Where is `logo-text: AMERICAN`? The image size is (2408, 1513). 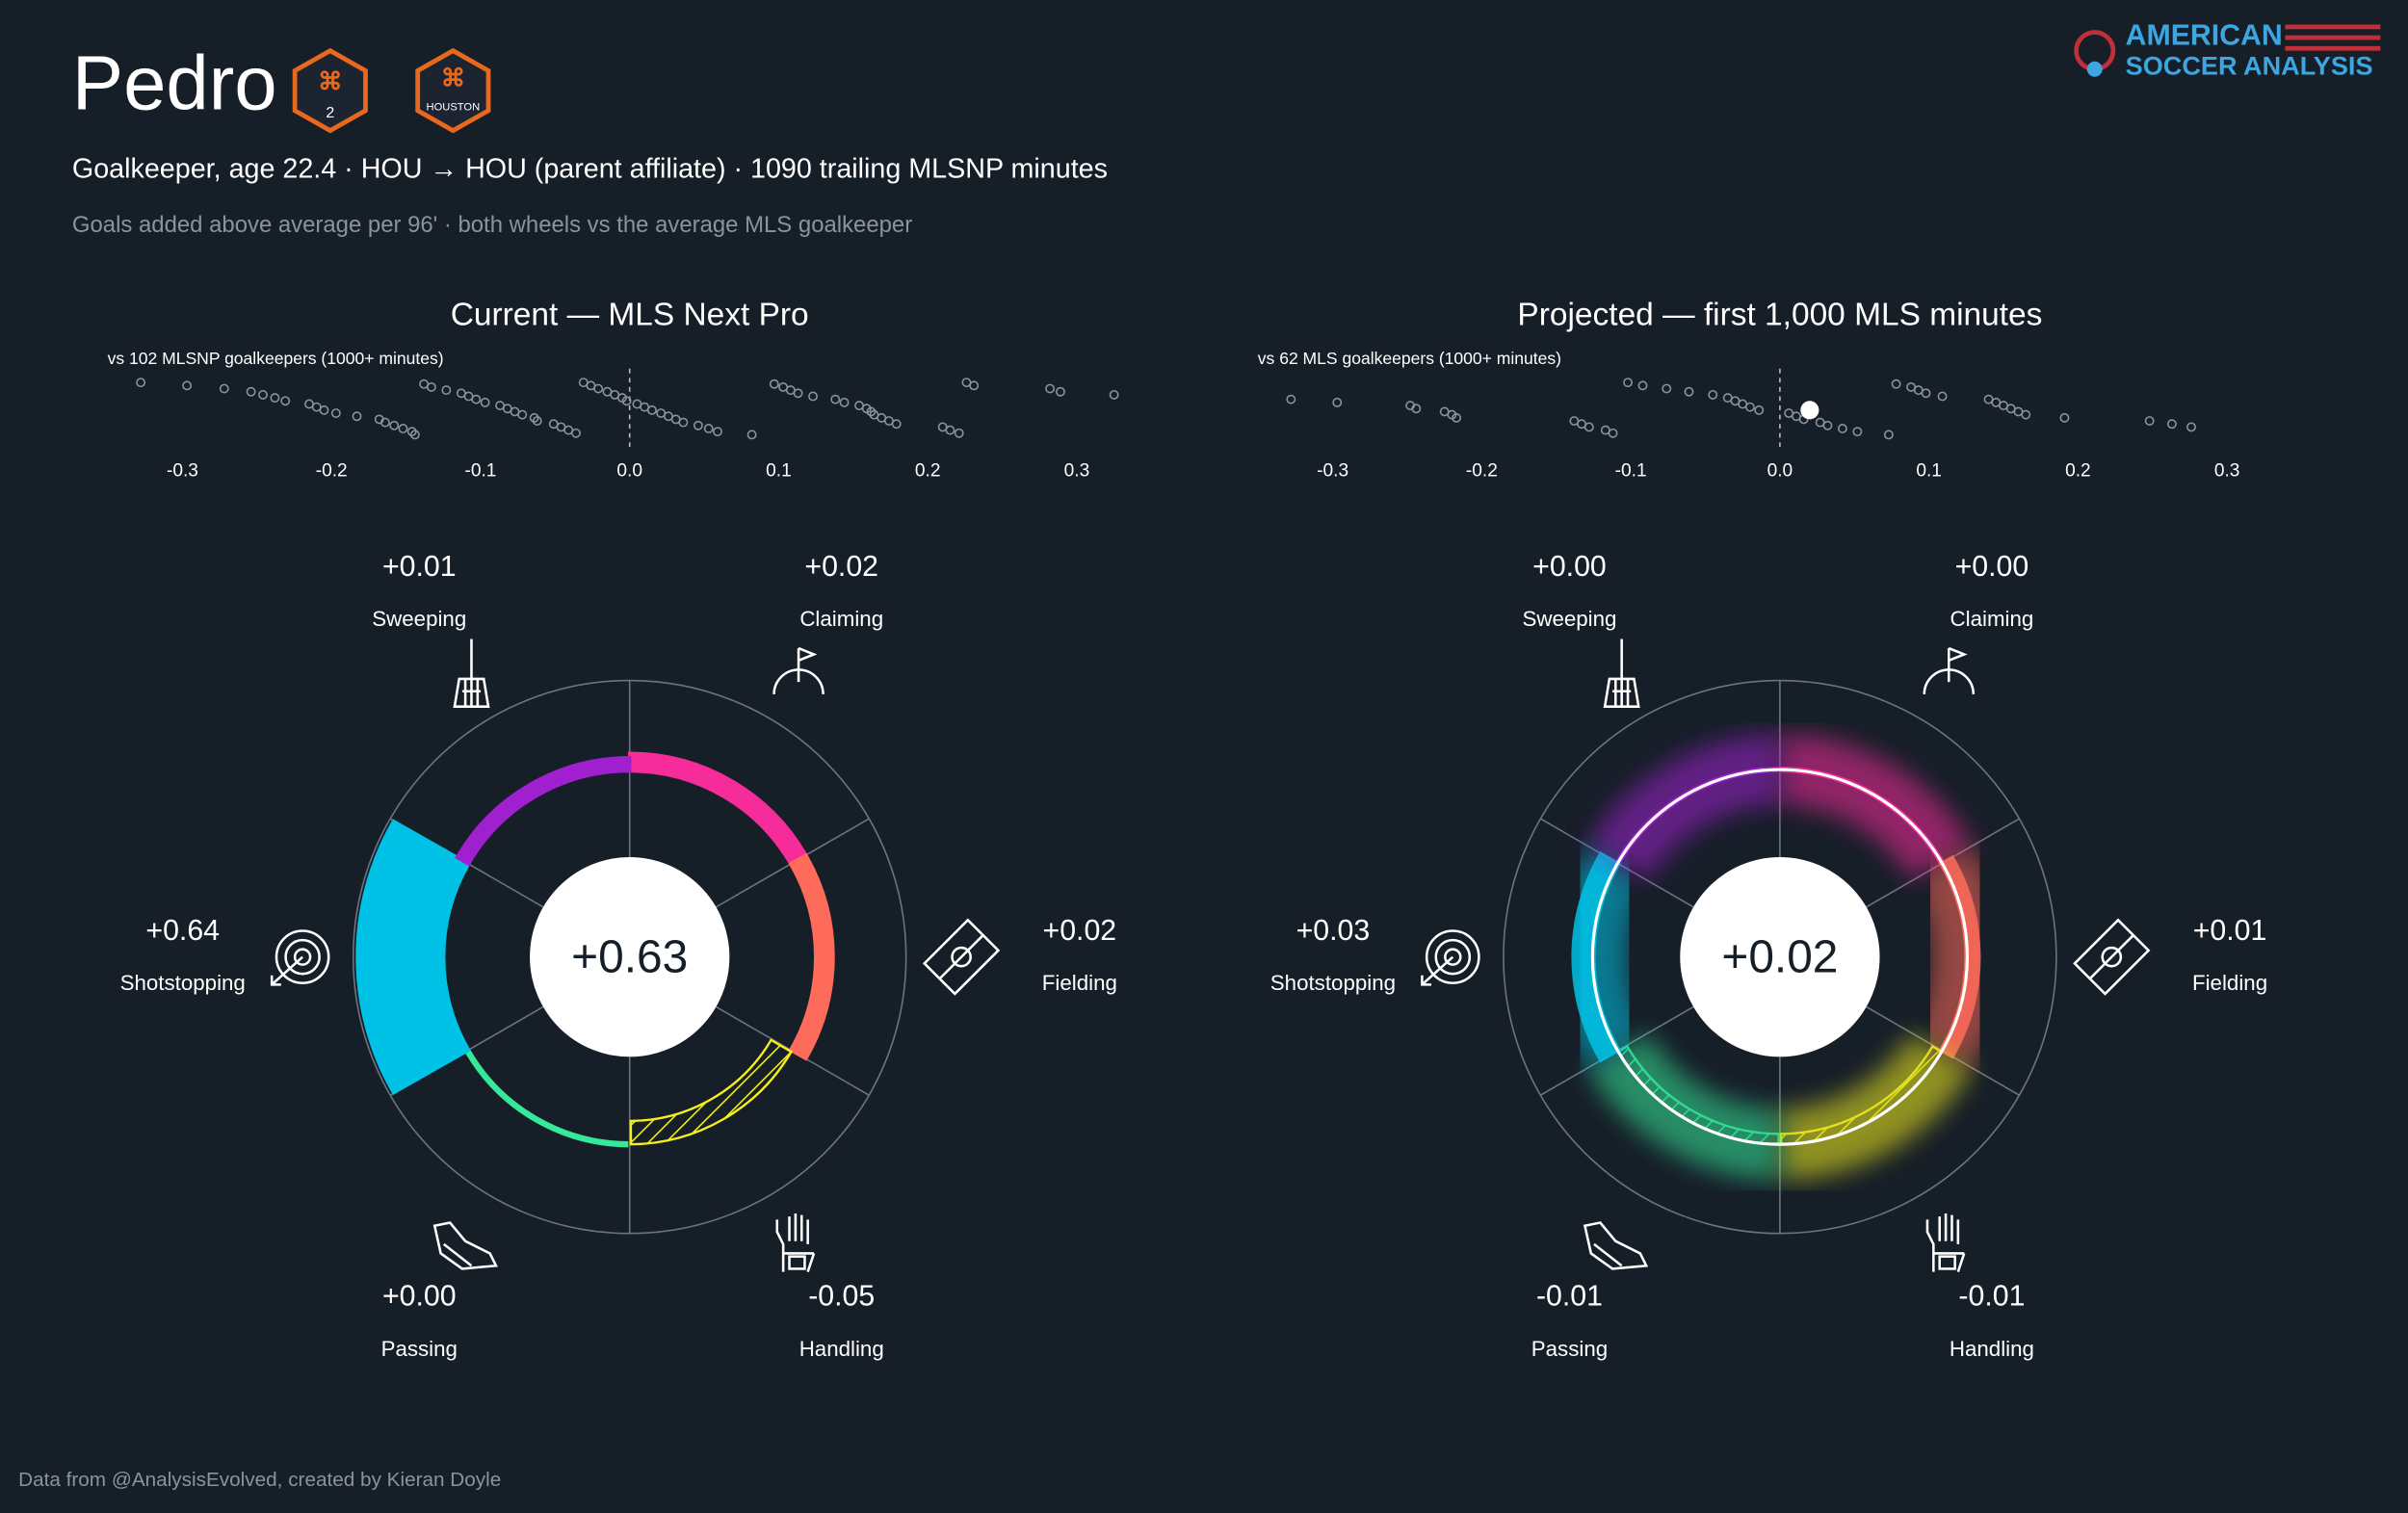 logo-text: AMERICAN is located at coordinates (2204, 35).